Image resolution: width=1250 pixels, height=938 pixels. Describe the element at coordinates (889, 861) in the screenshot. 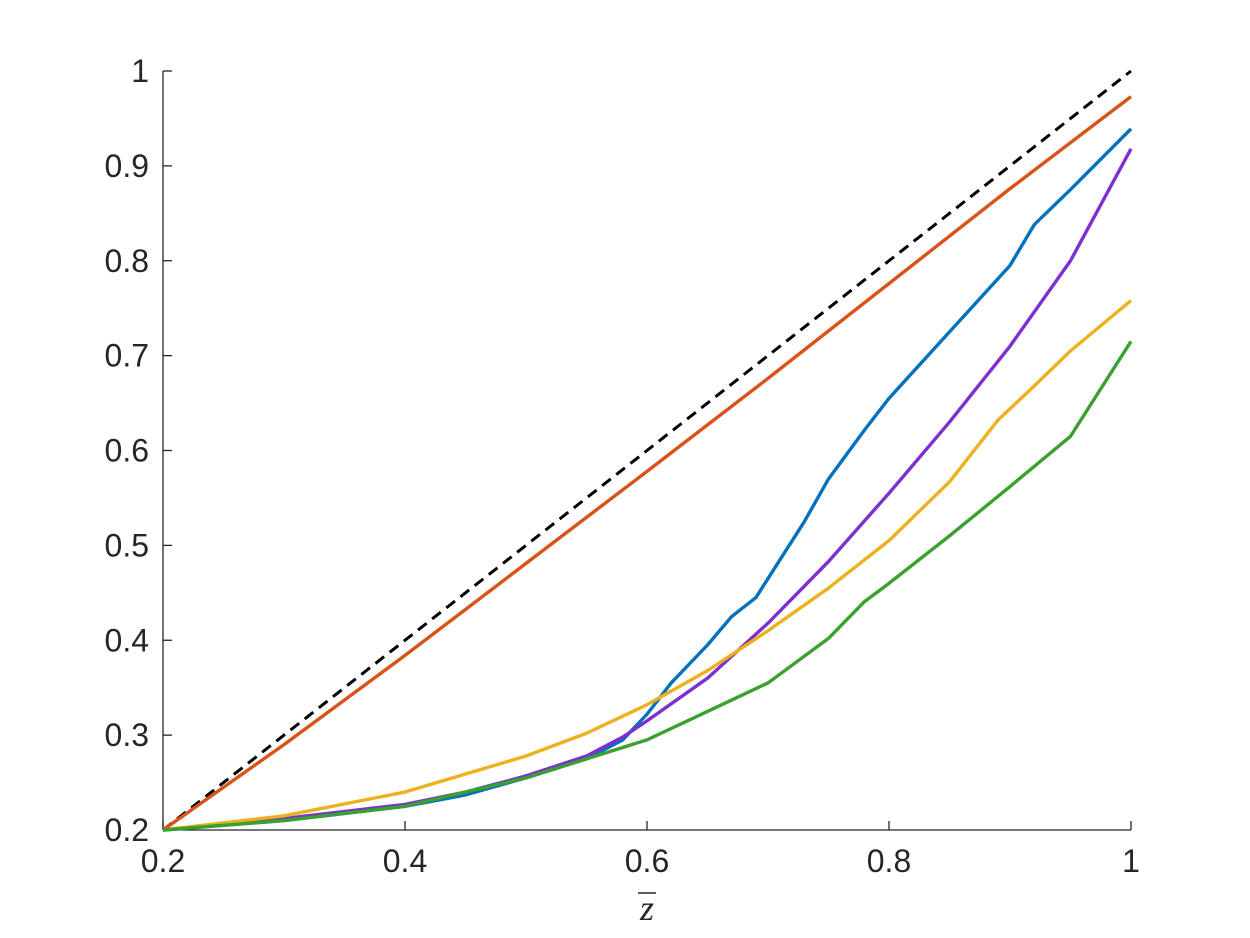

I see `x-tick-label: 0.8` at that location.